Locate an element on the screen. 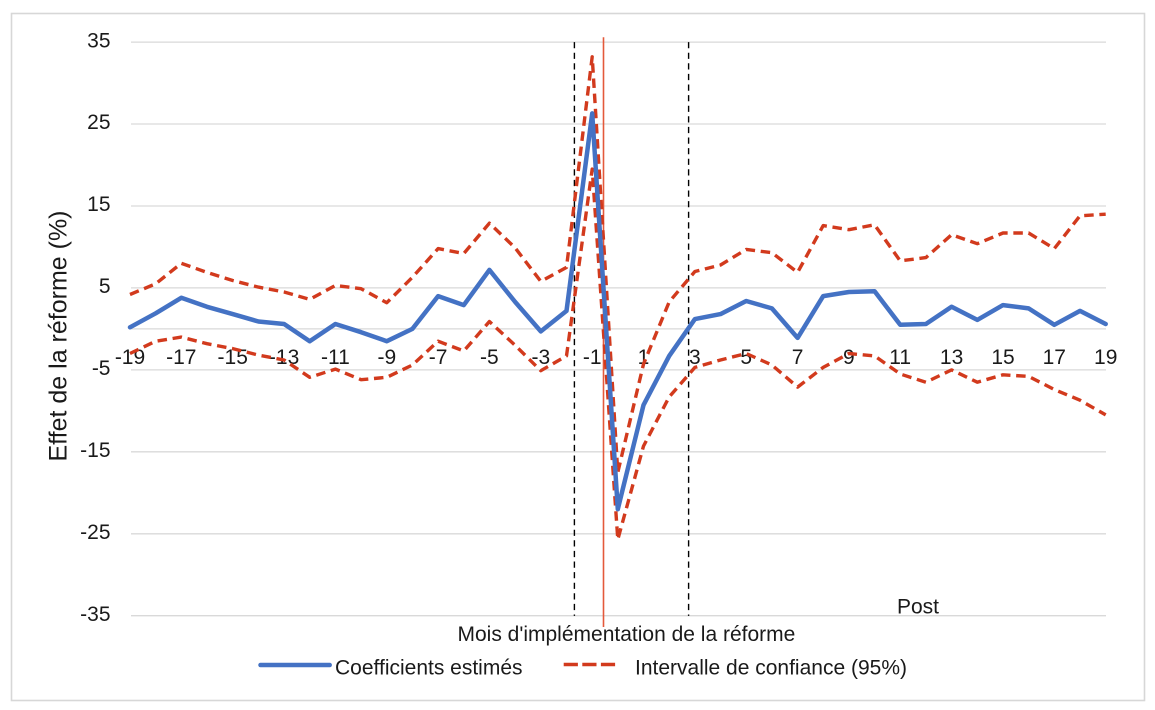 The width and height of the screenshot is (1155, 710). svg-text: Intervalle de confiance (95%) is located at coordinates (771, 668).